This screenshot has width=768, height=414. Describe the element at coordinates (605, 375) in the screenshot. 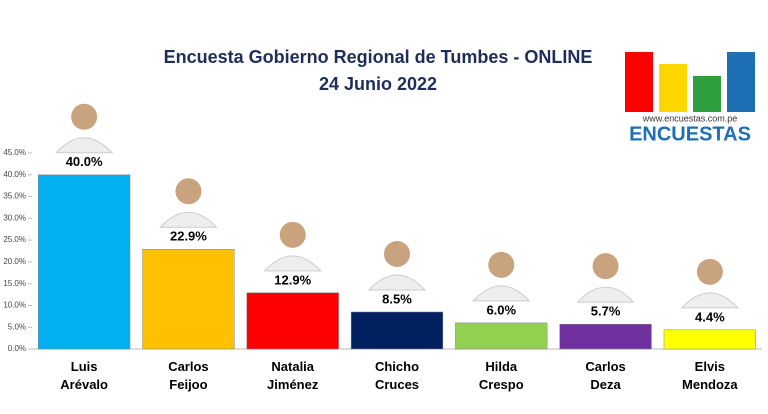

I see `x-tick-label: Carlos Deza` at that location.